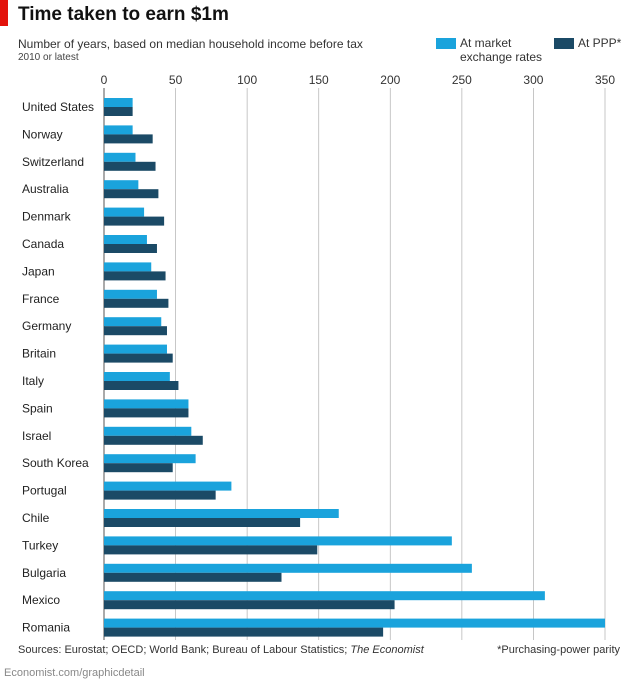 The image size is (640, 684). I want to click on x-tick-label: 300, so click(533, 80).